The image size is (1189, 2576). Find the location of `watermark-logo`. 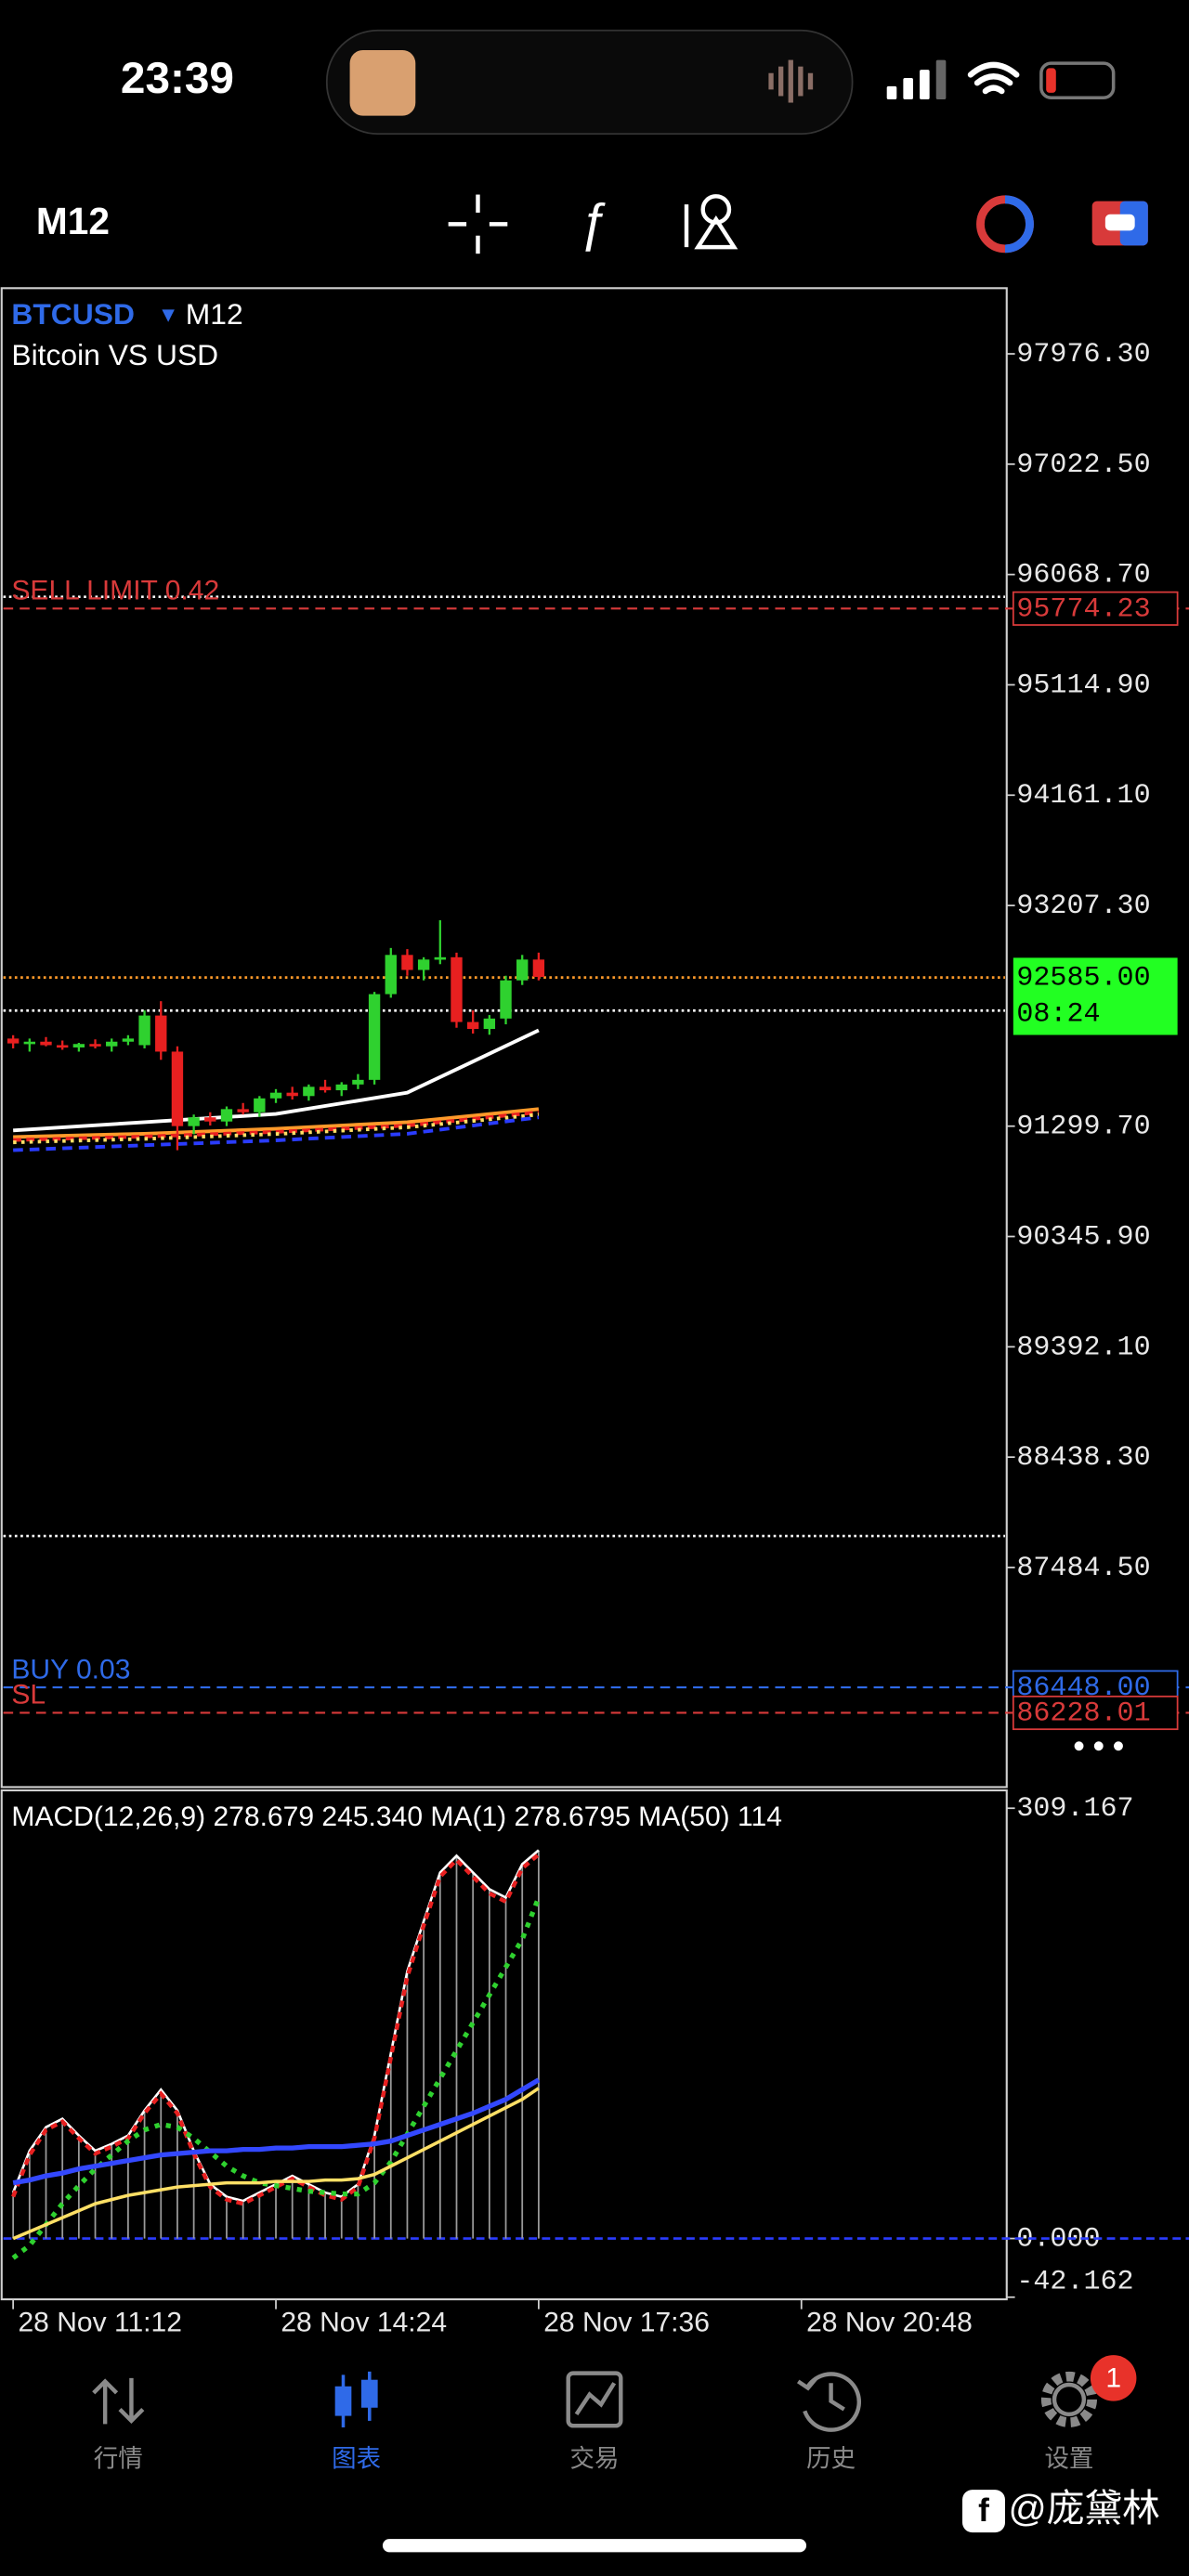

watermark-logo is located at coordinates (983, 2511).